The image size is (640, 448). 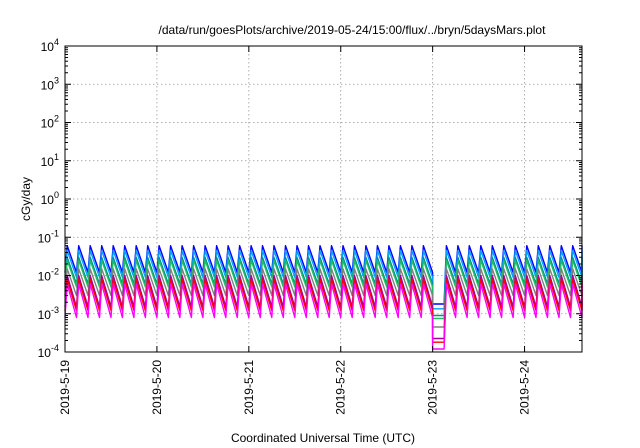 What do you see at coordinates (65, 387) in the screenshot?
I see `x-tick-label: 2019-5-19` at bounding box center [65, 387].